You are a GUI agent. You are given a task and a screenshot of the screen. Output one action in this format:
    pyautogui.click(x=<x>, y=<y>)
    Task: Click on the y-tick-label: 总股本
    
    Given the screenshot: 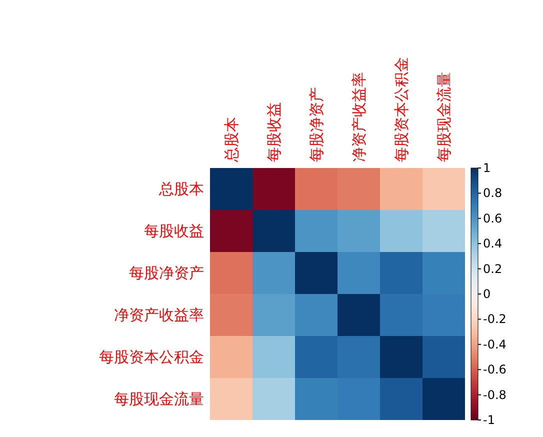 What is the action you would take?
    pyautogui.click(x=181, y=189)
    